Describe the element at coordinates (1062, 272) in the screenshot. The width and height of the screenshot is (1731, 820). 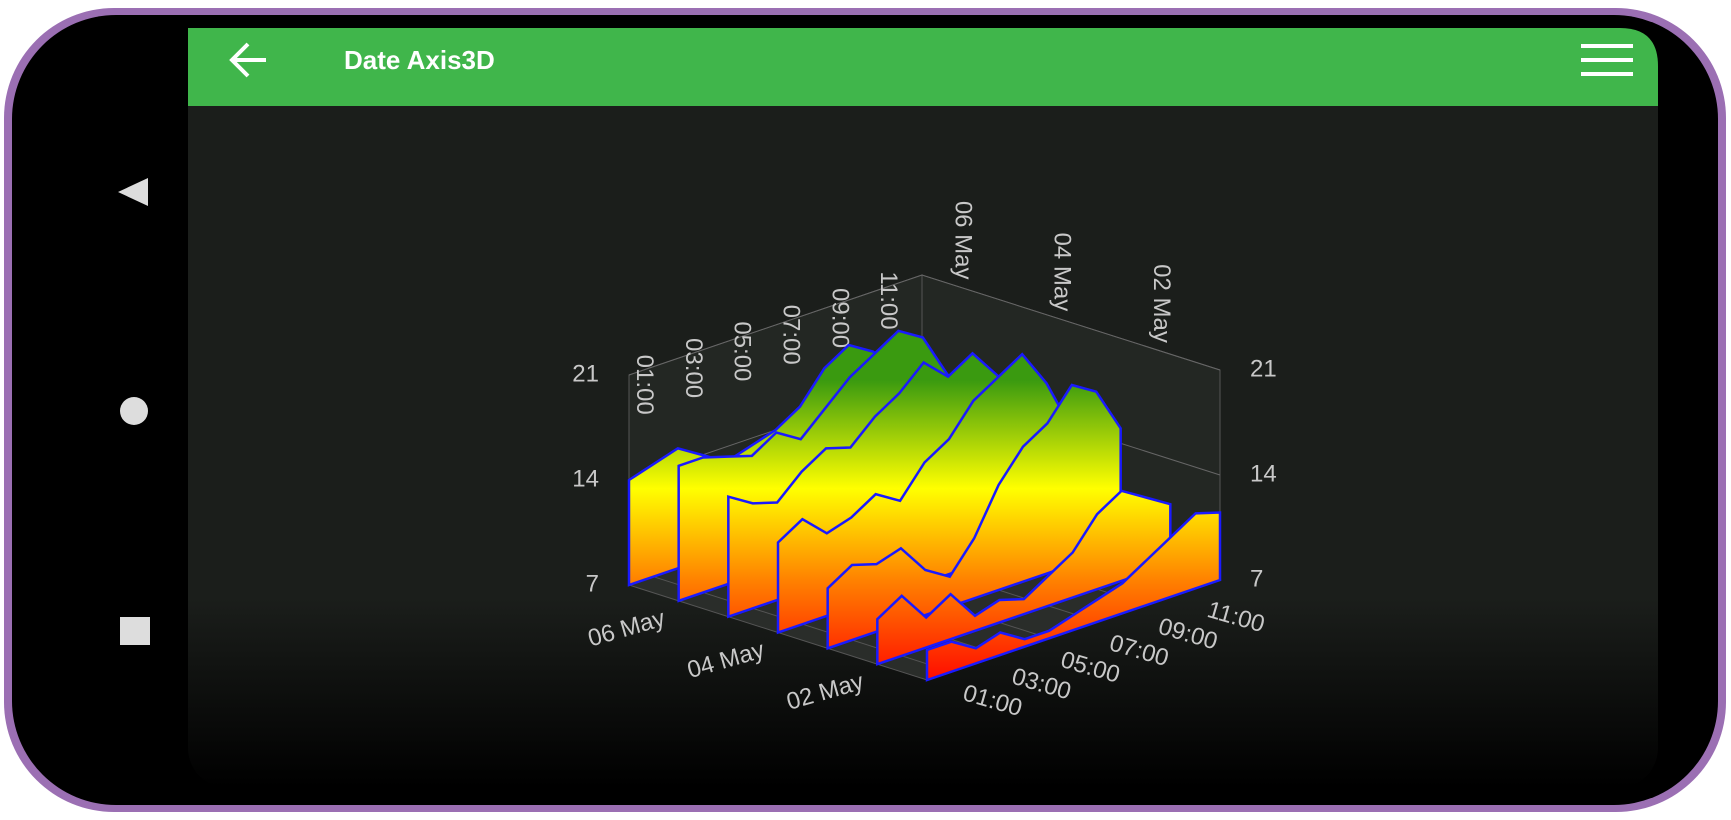
I see `z-tick-label-top: 04 May` at that location.